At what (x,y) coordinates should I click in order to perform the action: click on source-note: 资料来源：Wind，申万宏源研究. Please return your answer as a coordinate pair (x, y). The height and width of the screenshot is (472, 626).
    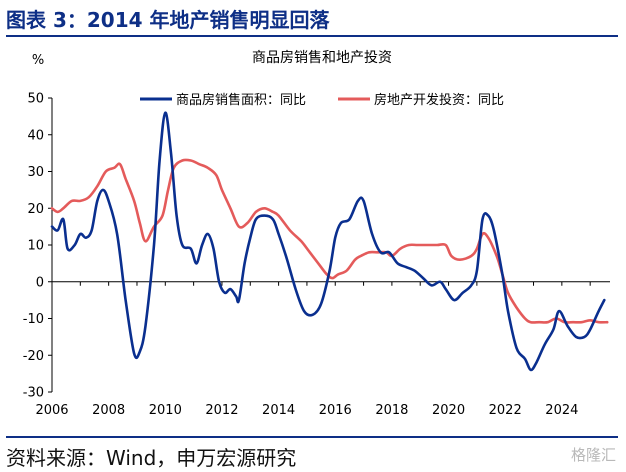
    Looking at the image, I should click on (151, 458).